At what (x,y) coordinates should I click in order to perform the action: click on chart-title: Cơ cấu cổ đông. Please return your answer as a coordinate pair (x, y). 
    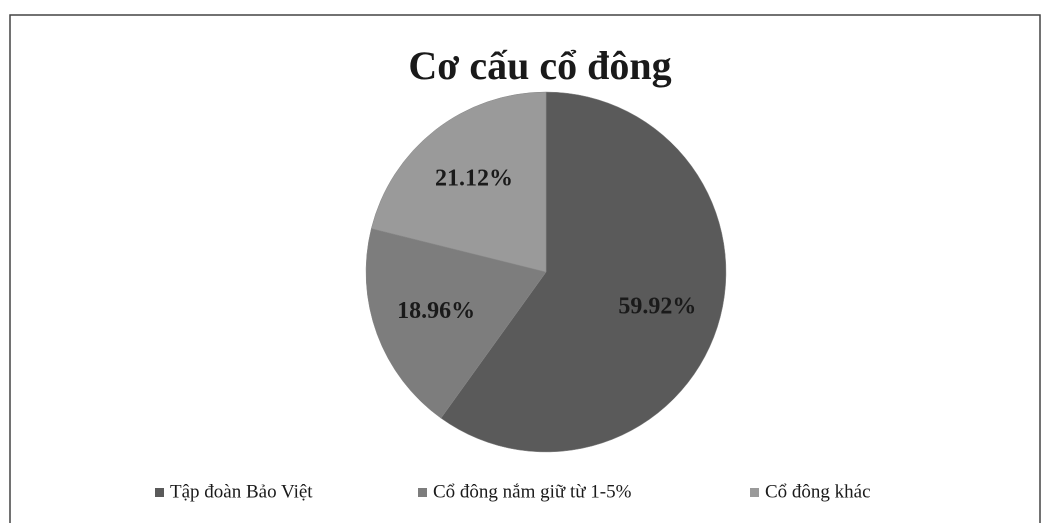
    Looking at the image, I should click on (539, 65).